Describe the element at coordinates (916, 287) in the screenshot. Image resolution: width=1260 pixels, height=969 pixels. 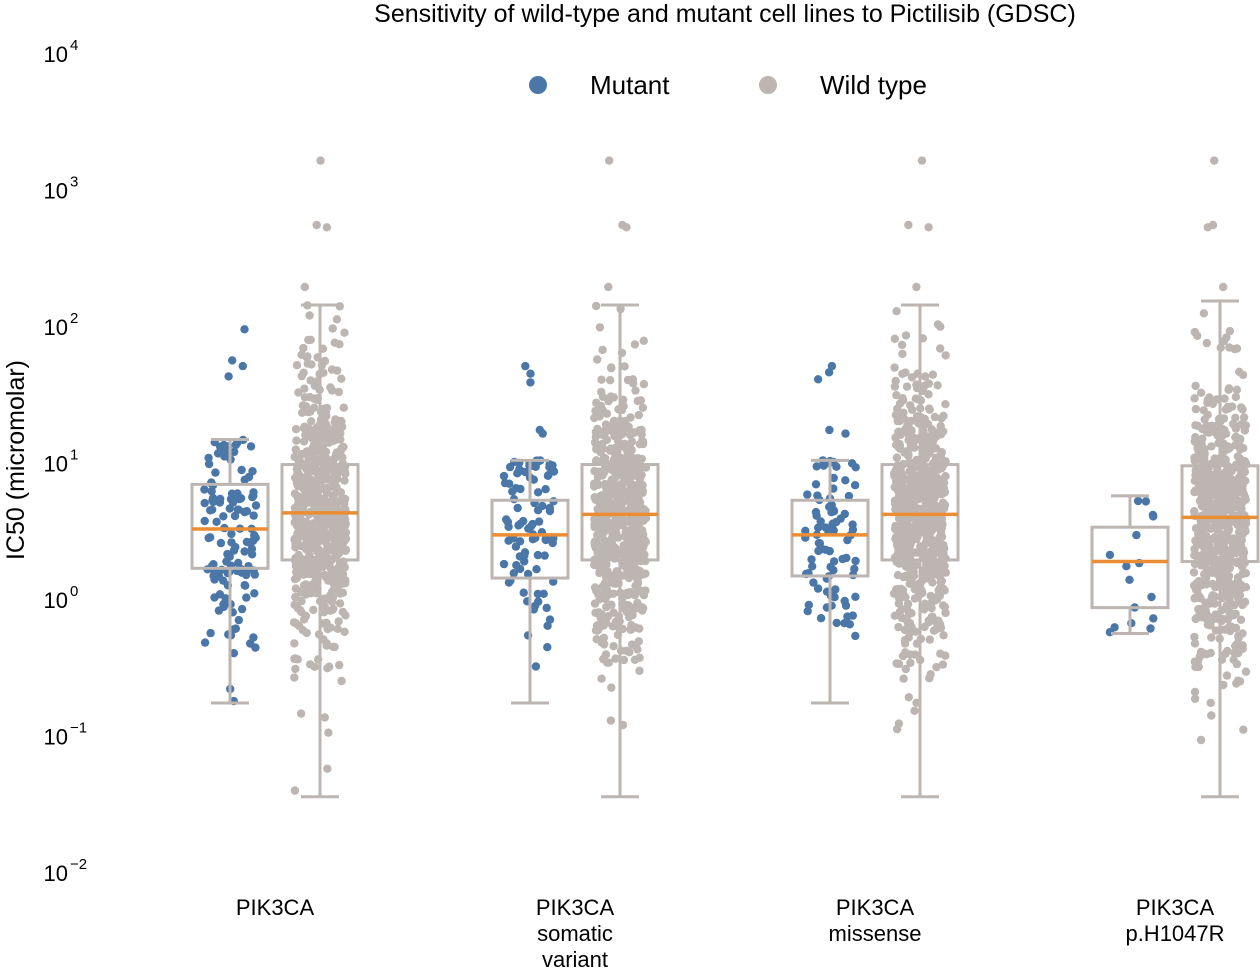
I see `group-3-wildtype-flier` at that location.